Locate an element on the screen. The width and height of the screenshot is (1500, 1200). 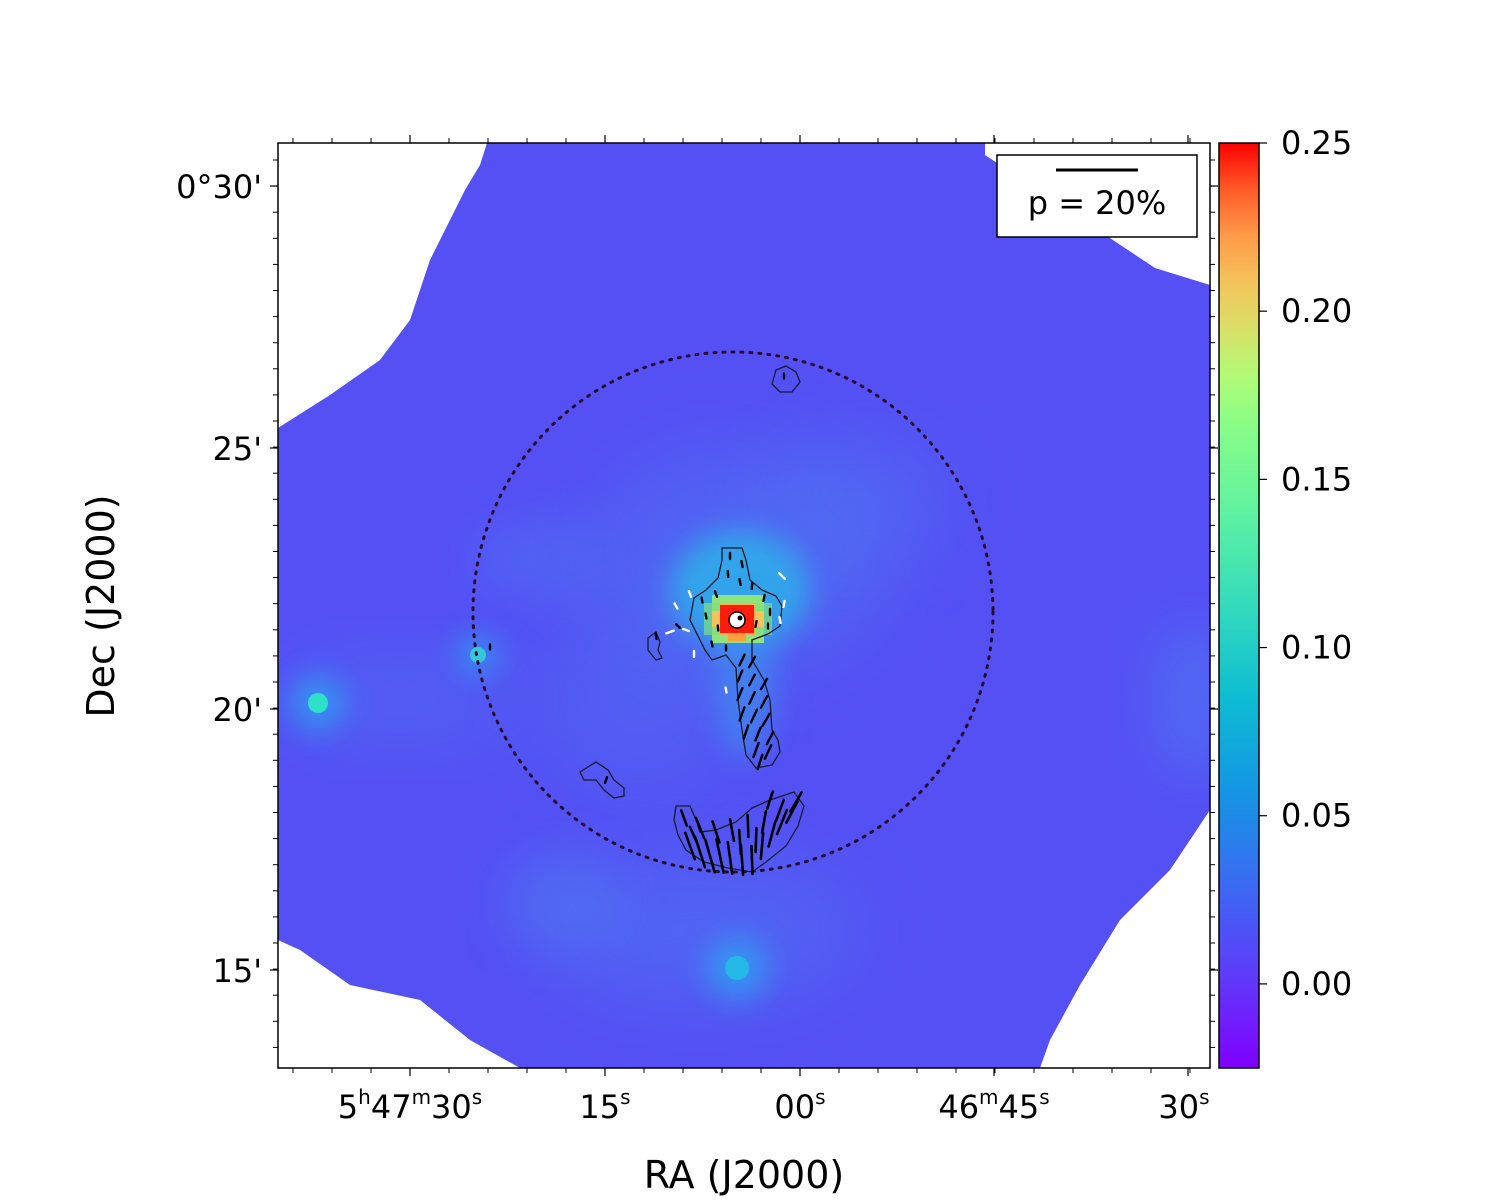
y-tick-label: 20' is located at coordinates (237, 710).